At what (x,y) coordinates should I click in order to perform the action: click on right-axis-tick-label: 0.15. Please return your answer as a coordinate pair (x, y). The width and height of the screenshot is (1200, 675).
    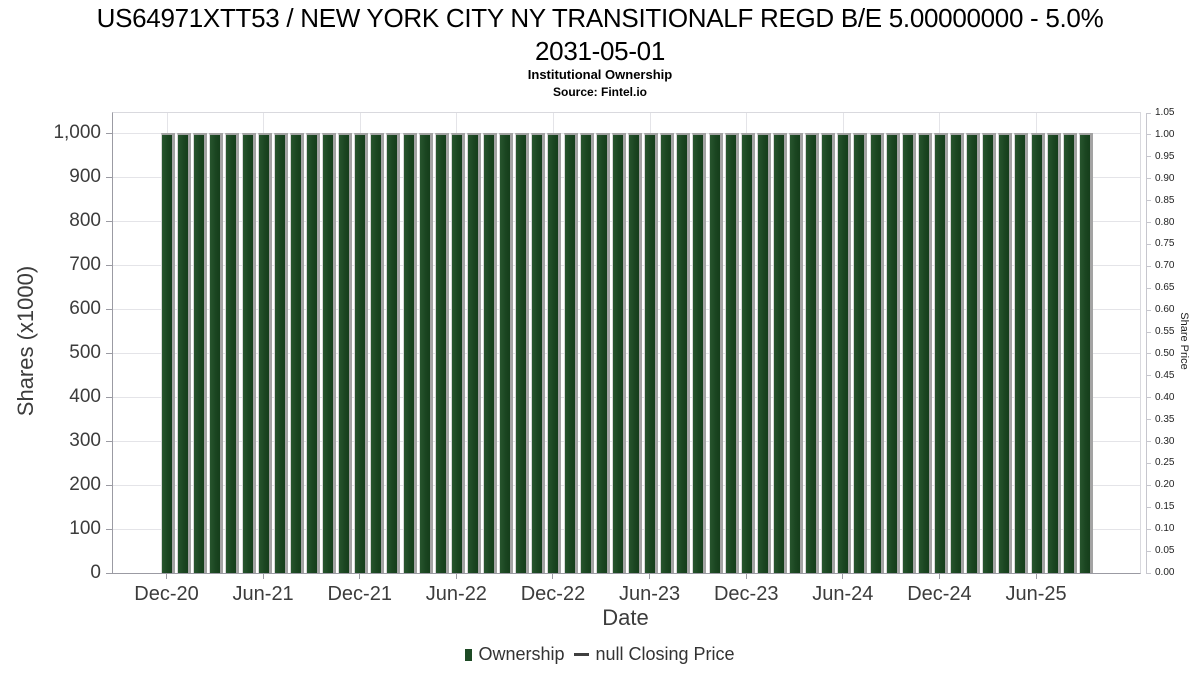
    Looking at the image, I should click on (1165, 507).